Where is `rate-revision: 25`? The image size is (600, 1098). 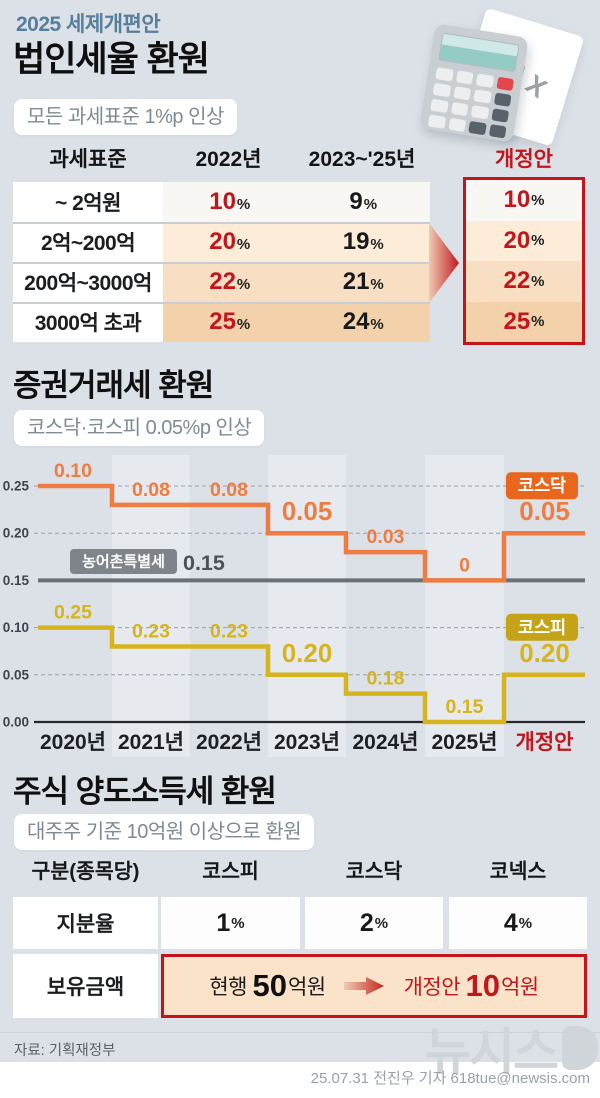
rate-revision: 25 is located at coordinates (517, 321).